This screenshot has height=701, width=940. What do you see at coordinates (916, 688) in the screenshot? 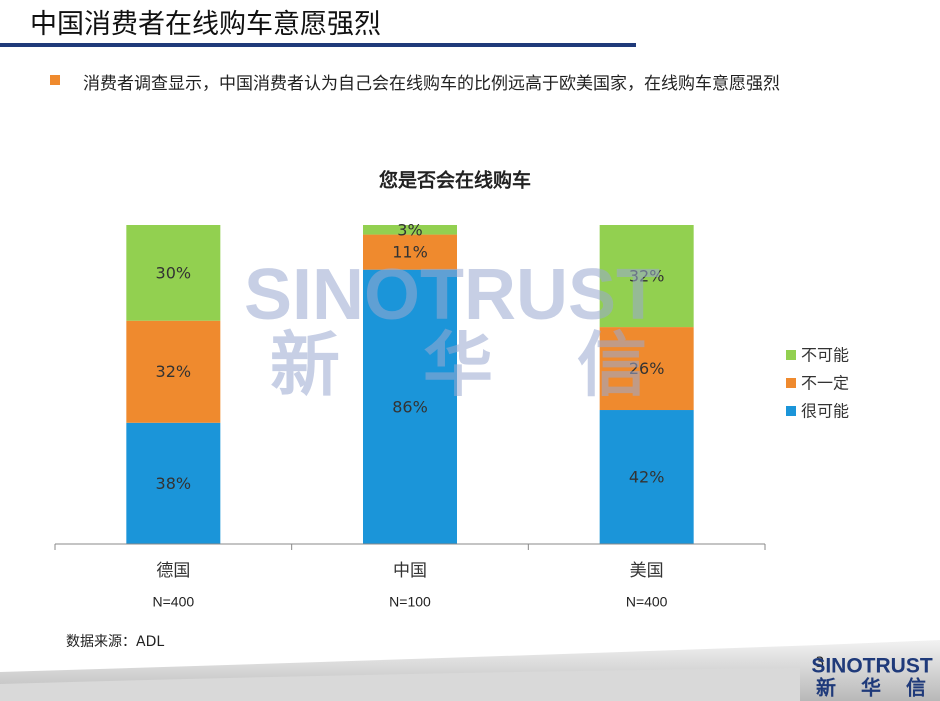
I see `logo-chinese: 信` at bounding box center [916, 688].